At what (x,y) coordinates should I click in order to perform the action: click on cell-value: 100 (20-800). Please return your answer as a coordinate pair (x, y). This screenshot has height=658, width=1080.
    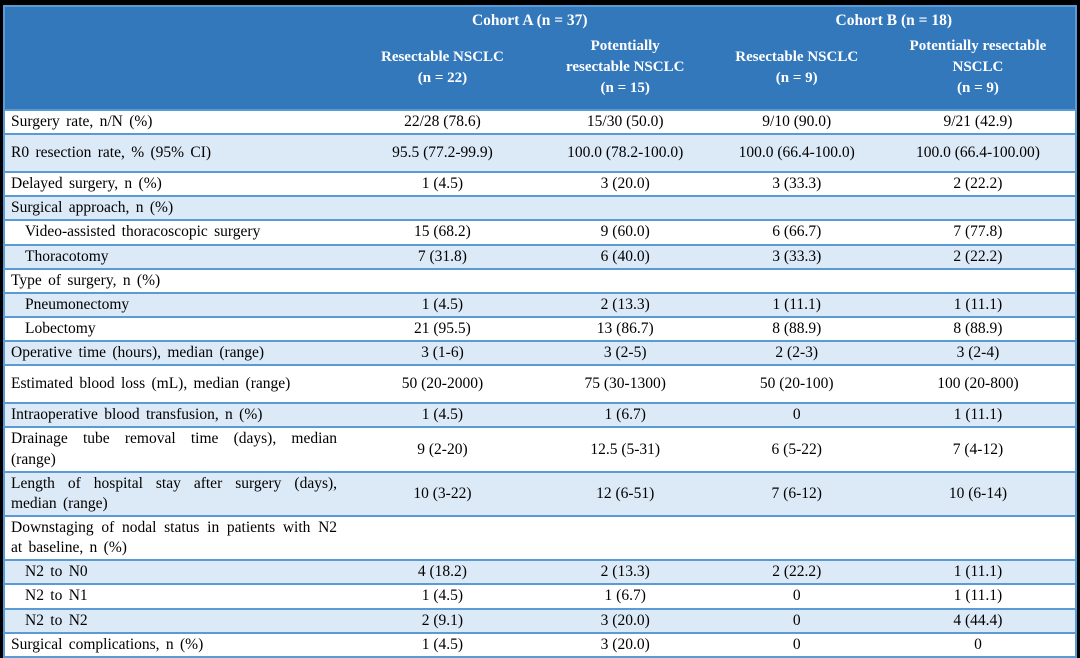
    Looking at the image, I should click on (978, 384).